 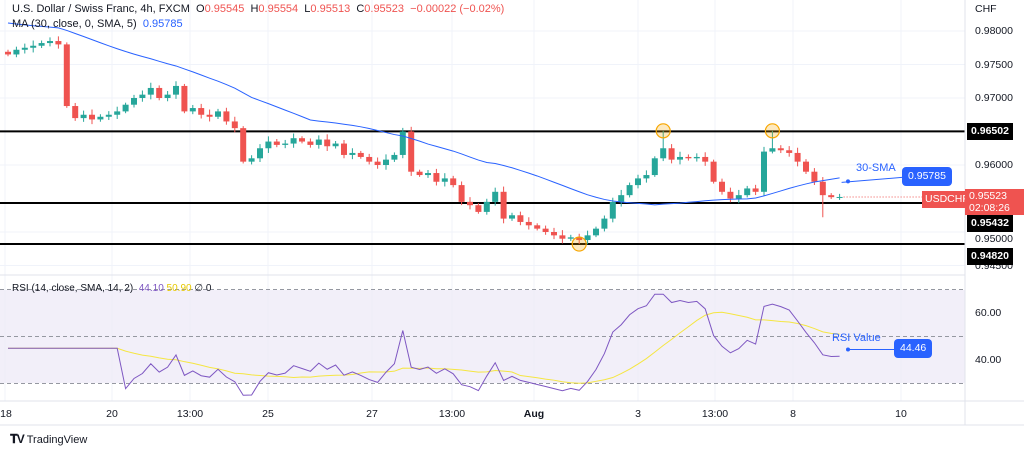 What do you see at coordinates (994, 64) in the screenshot?
I see `price-tick: 0.97500` at bounding box center [994, 64].